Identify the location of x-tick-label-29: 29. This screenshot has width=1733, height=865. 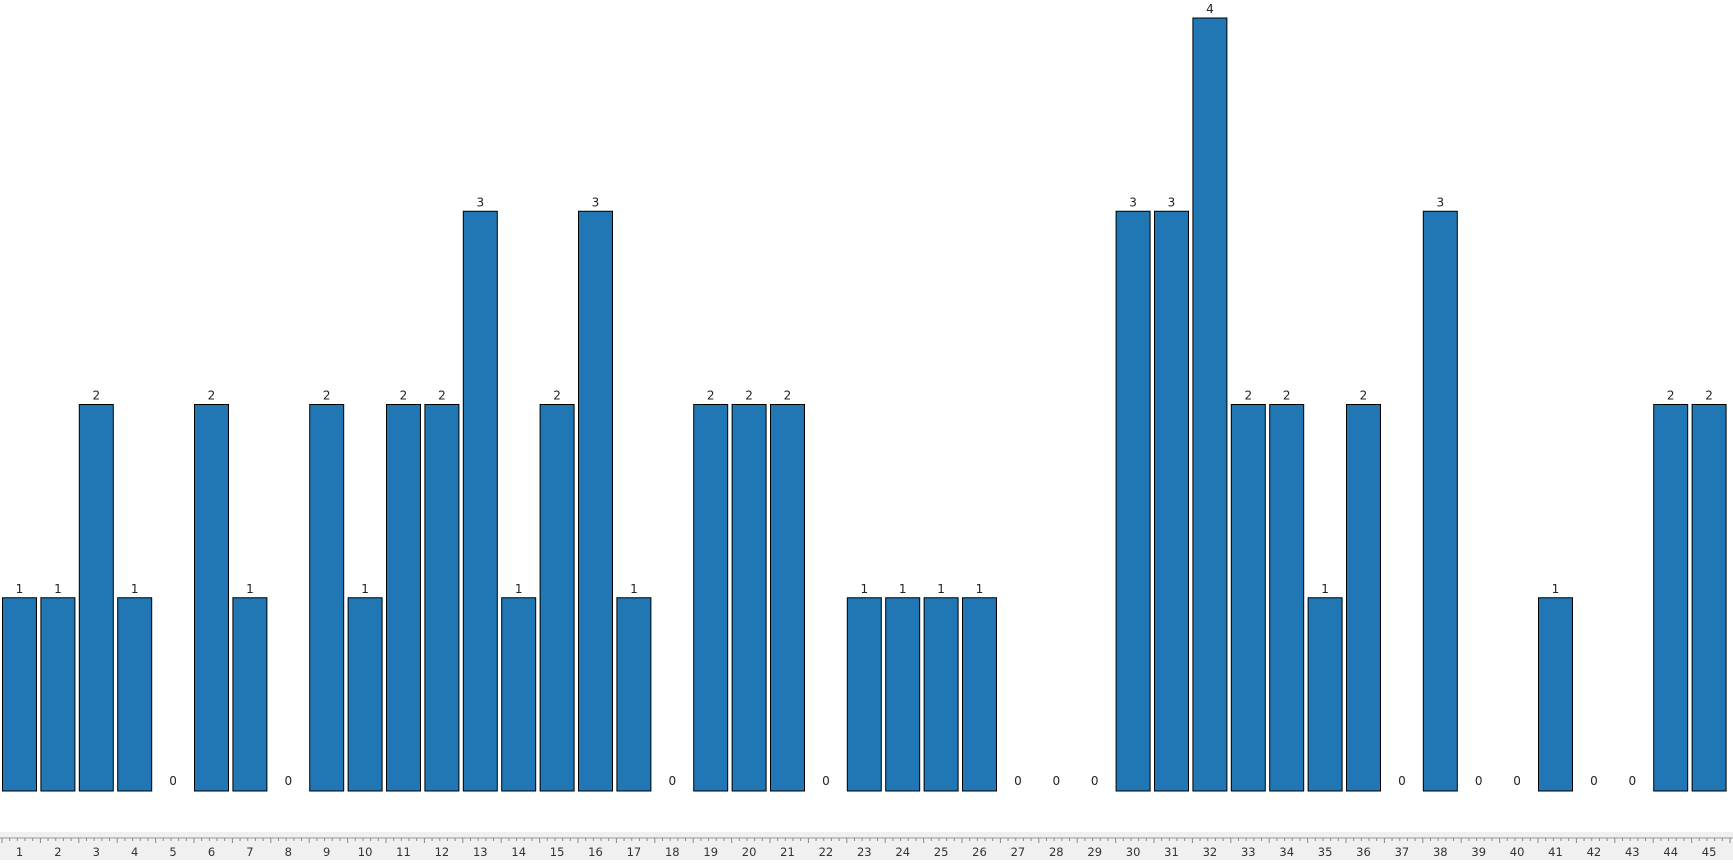
(1094, 852).